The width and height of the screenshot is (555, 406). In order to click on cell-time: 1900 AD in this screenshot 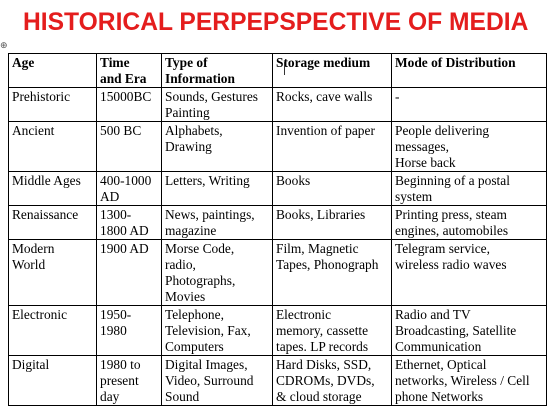, I will do `click(129, 272)`.